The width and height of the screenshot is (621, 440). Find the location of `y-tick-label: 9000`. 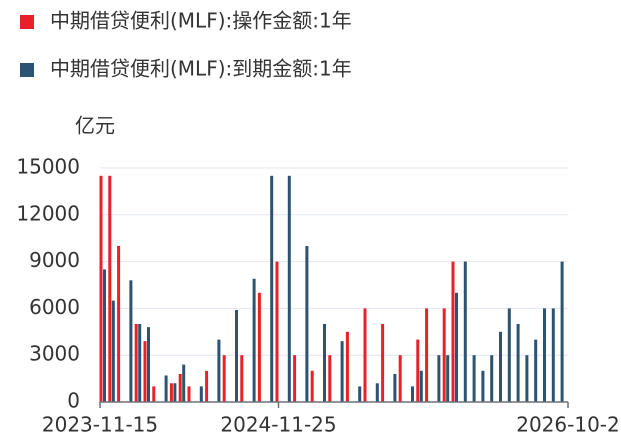

y-tick-label: 9000 is located at coordinates (54, 260).